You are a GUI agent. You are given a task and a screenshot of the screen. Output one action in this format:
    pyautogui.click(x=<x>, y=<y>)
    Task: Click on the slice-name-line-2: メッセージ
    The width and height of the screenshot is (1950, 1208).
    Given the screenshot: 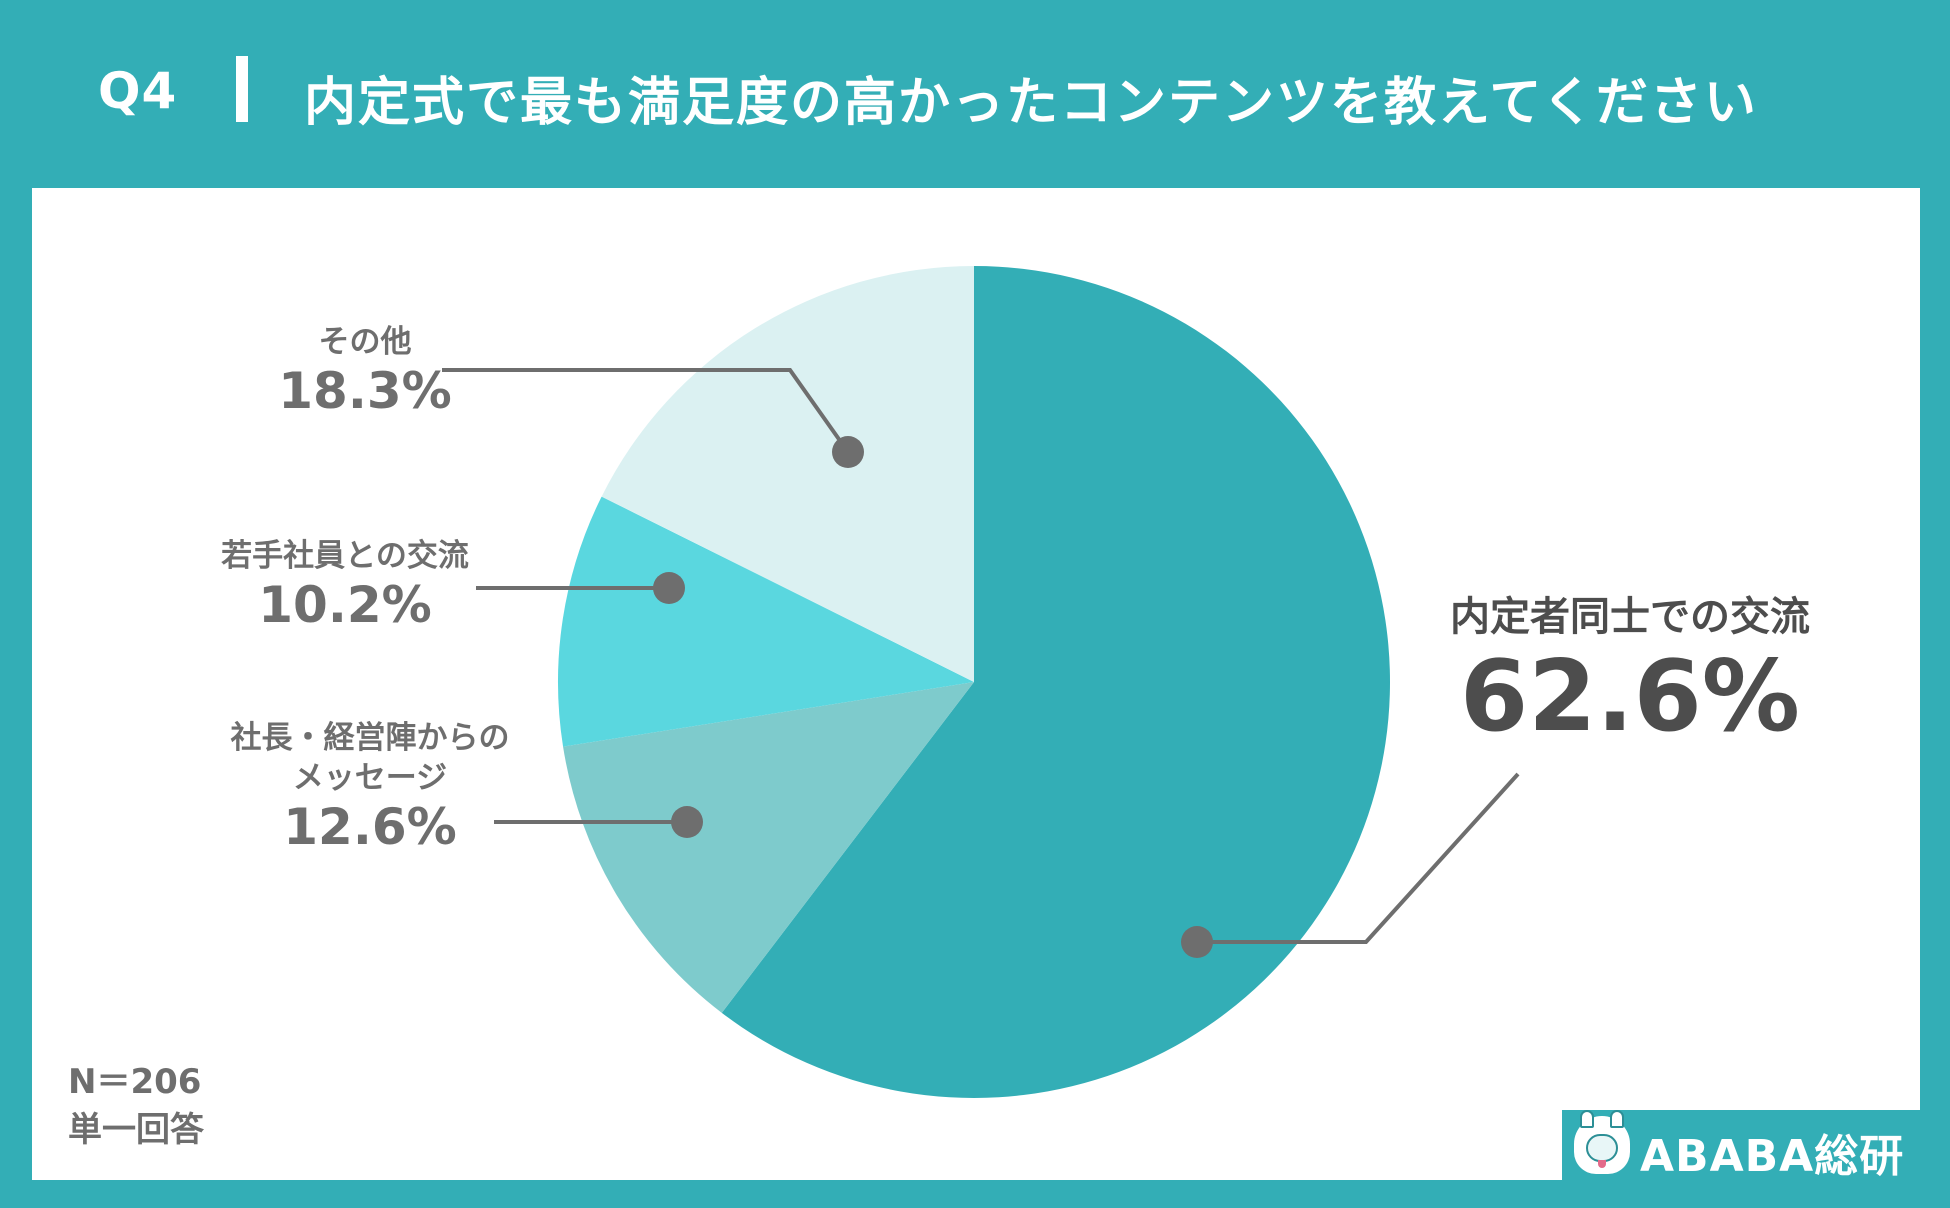 What is the action you would take?
    pyautogui.click(x=370, y=778)
    